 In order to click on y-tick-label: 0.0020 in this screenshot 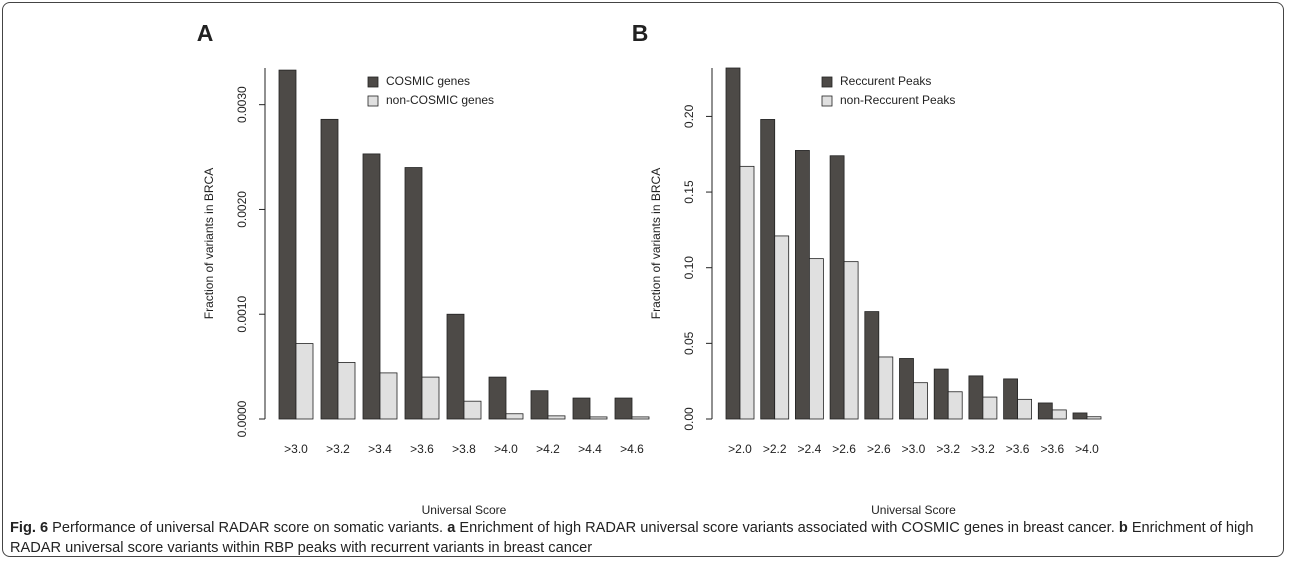, I will do `click(242, 209)`.